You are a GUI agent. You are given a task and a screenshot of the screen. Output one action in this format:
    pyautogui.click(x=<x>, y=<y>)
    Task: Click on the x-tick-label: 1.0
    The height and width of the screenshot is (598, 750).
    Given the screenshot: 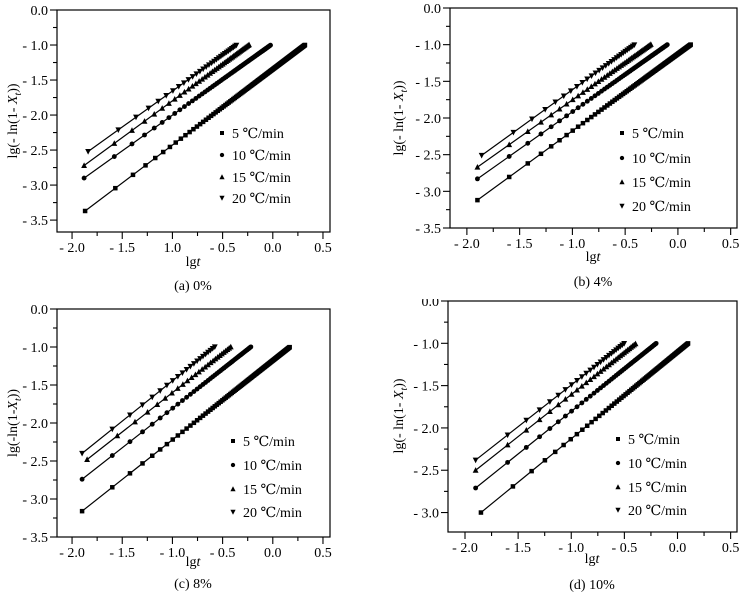 What is the action you would take?
    pyautogui.click(x=173, y=248)
    